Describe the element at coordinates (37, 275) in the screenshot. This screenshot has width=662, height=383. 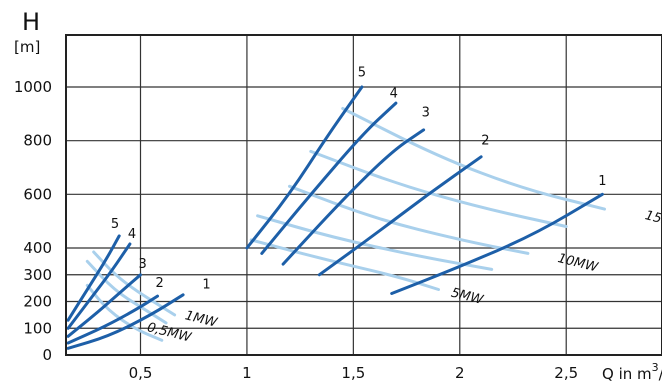
I see `y-tick-label: 300` at that location.